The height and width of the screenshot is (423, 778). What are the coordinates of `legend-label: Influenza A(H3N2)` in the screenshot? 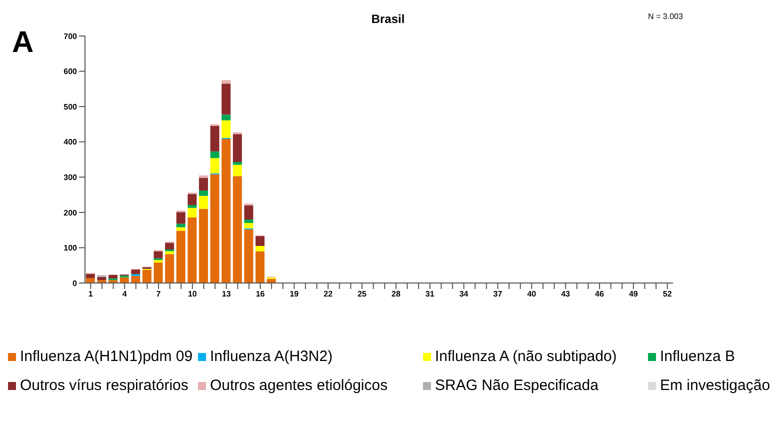 It's located at (271, 356).